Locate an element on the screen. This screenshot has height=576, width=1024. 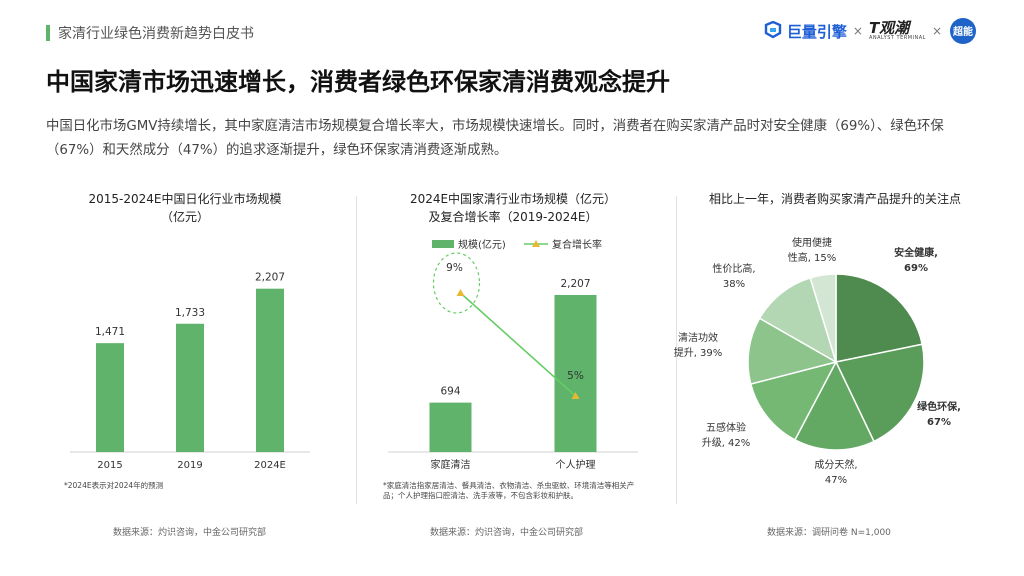
tguan-logo: T观潮 ANALYST TERMINAL is located at coordinates (897, 31).